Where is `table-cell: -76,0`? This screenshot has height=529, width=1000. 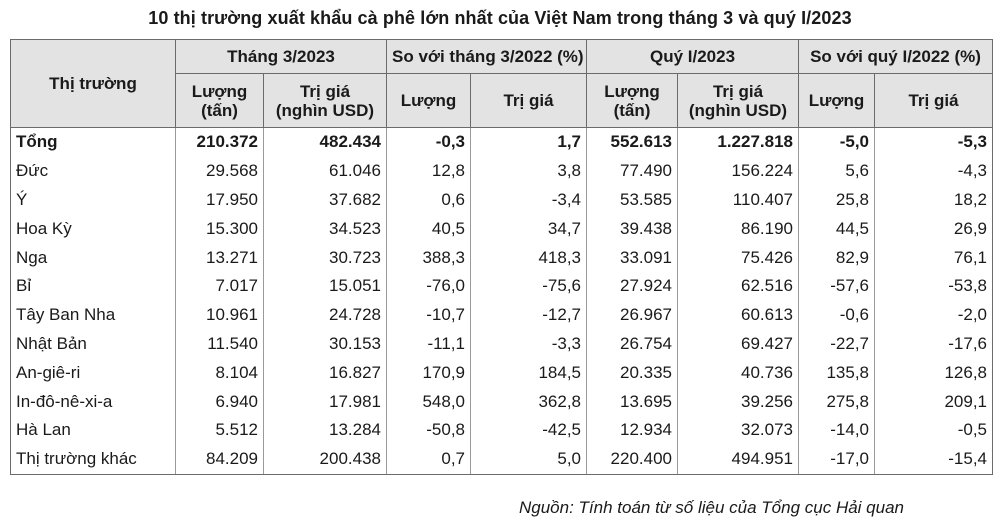 table-cell: -76,0 is located at coordinates (428, 286).